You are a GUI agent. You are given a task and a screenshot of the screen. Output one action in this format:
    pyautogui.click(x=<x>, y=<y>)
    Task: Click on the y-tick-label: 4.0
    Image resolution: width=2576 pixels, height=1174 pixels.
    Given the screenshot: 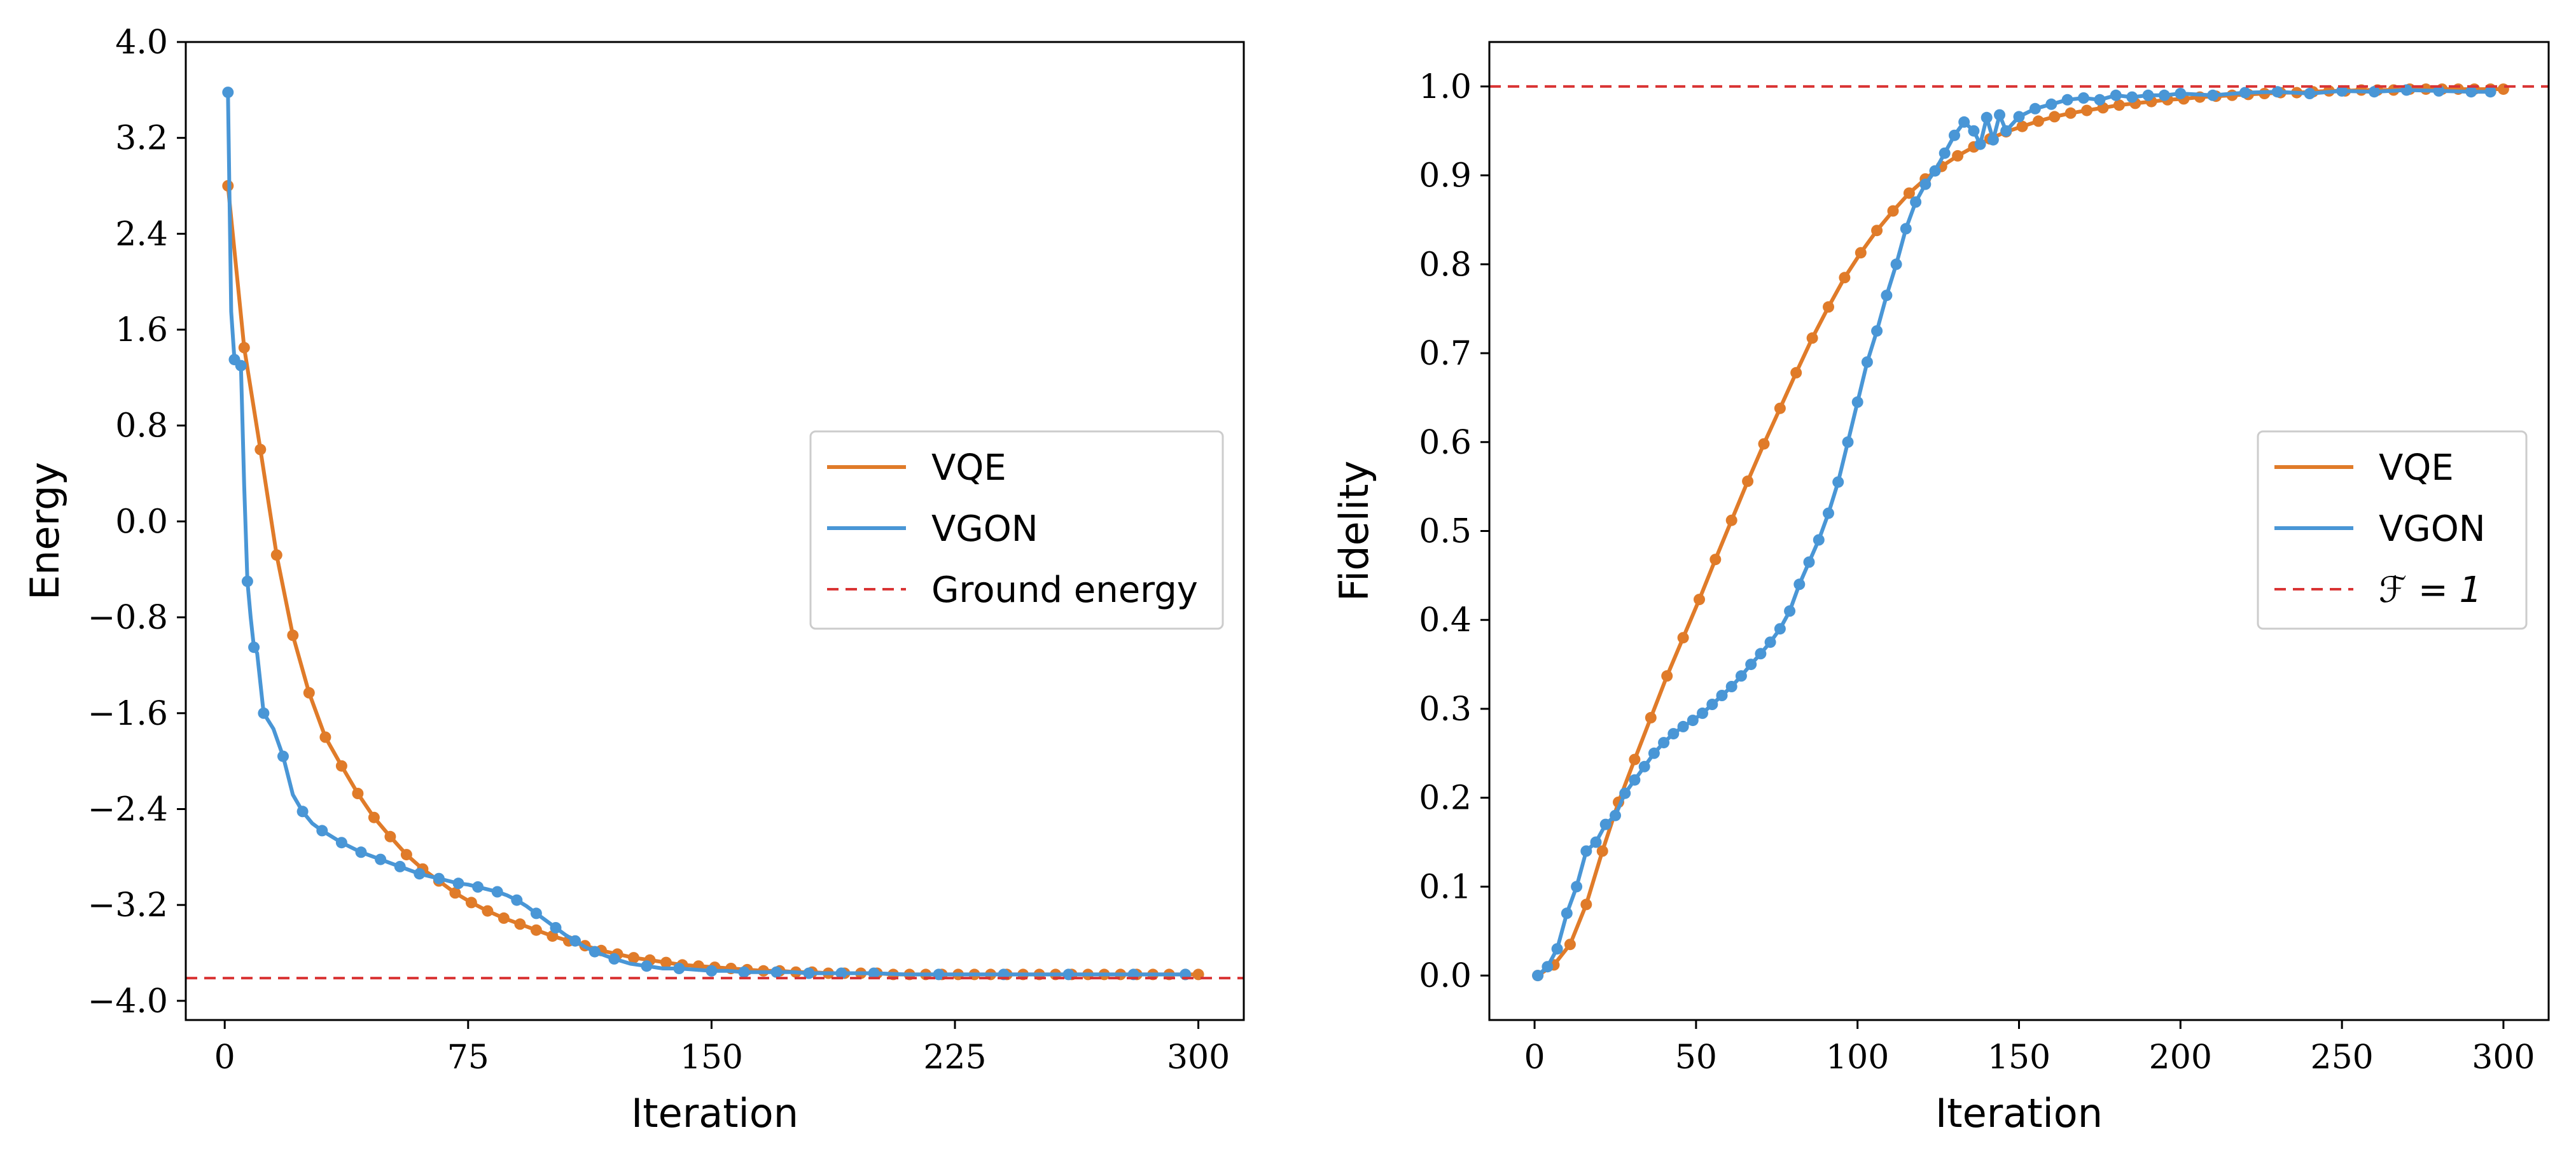 What is the action you would take?
    pyautogui.click(x=141, y=43)
    